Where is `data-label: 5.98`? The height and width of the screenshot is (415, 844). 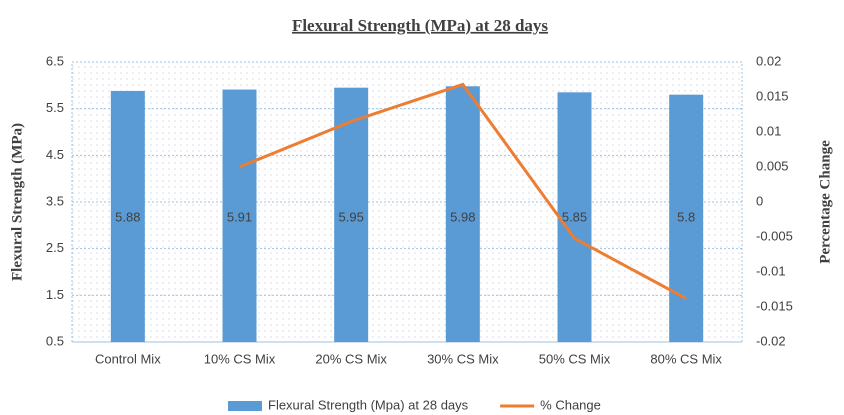 data-label: 5.98 is located at coordinates (462, 216).